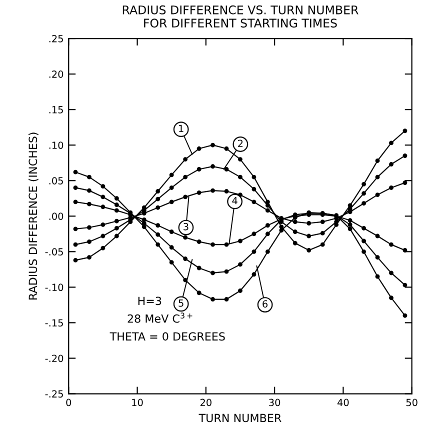 The image size is (429, 428). Describe the element at coordinates (412, 402) in the screenshot. I see `x-tick-label: 50` at that location.